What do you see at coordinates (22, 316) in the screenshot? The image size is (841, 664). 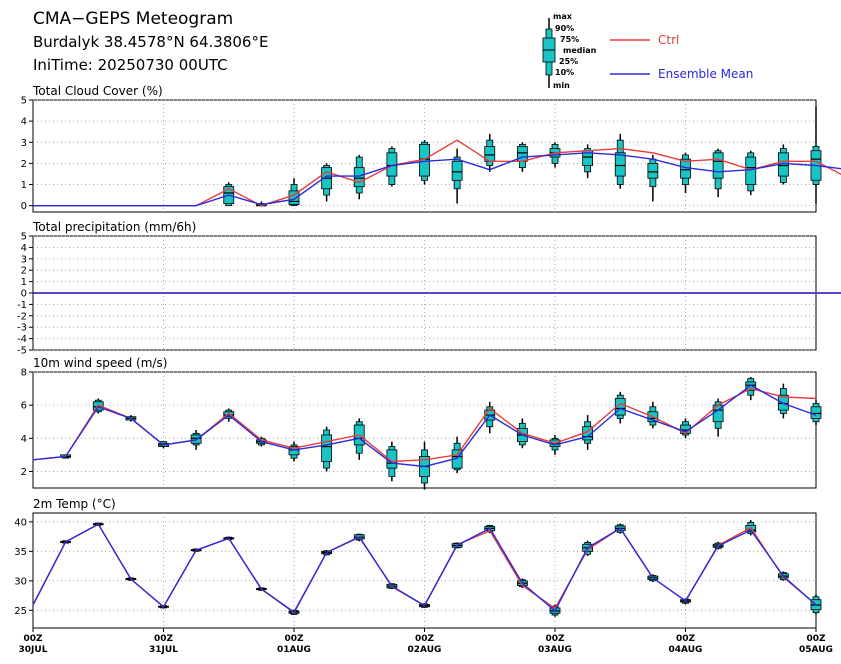 I see `y-tick-label: -2` at bounding box center [22, 316].